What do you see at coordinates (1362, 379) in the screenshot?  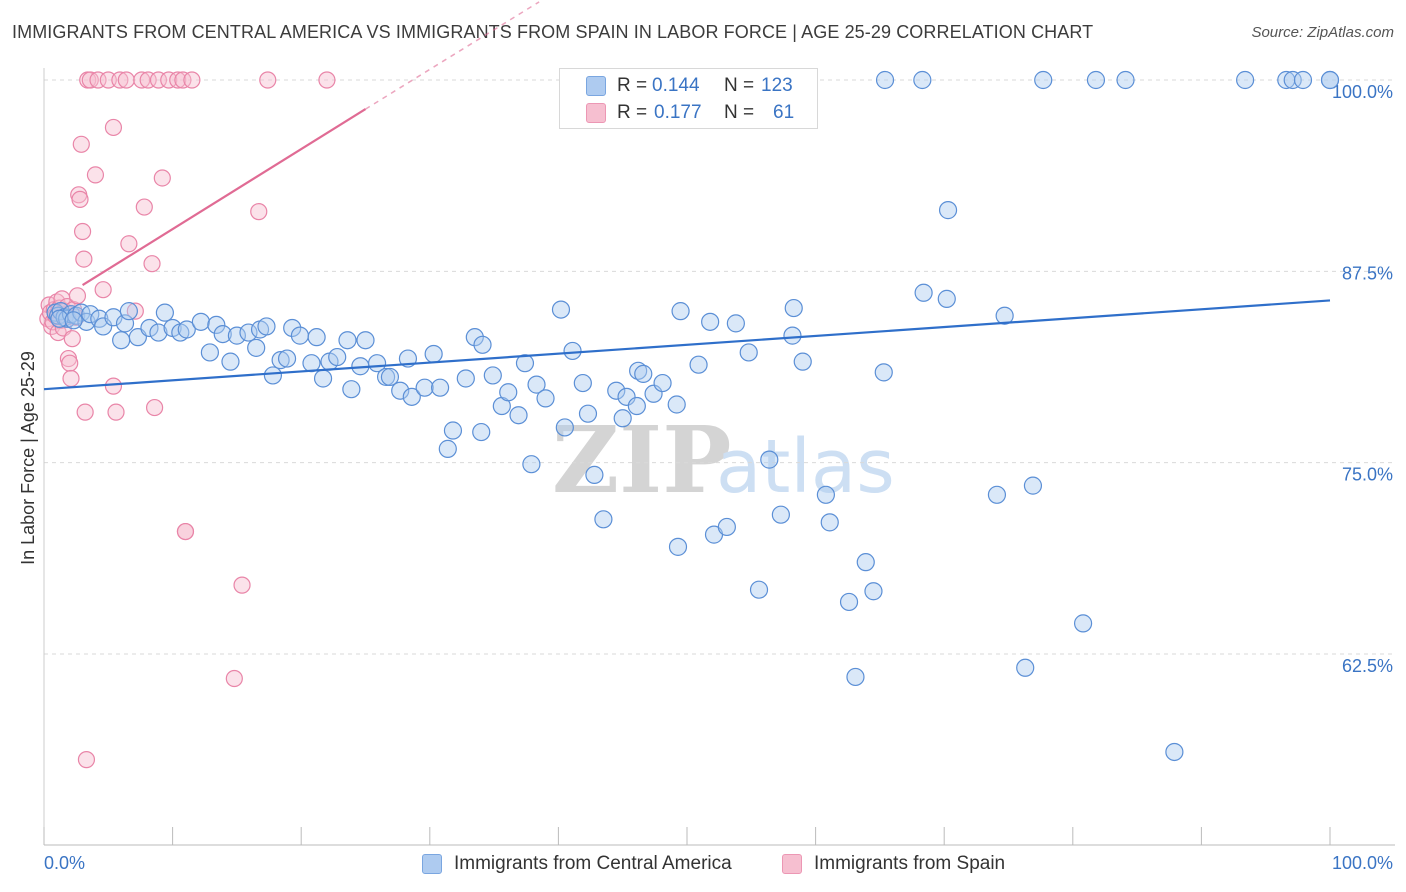 I see `y-tick-labels: 62.5% 75.0% 87.5% 100.0%` at bounding box center [1362, 379].